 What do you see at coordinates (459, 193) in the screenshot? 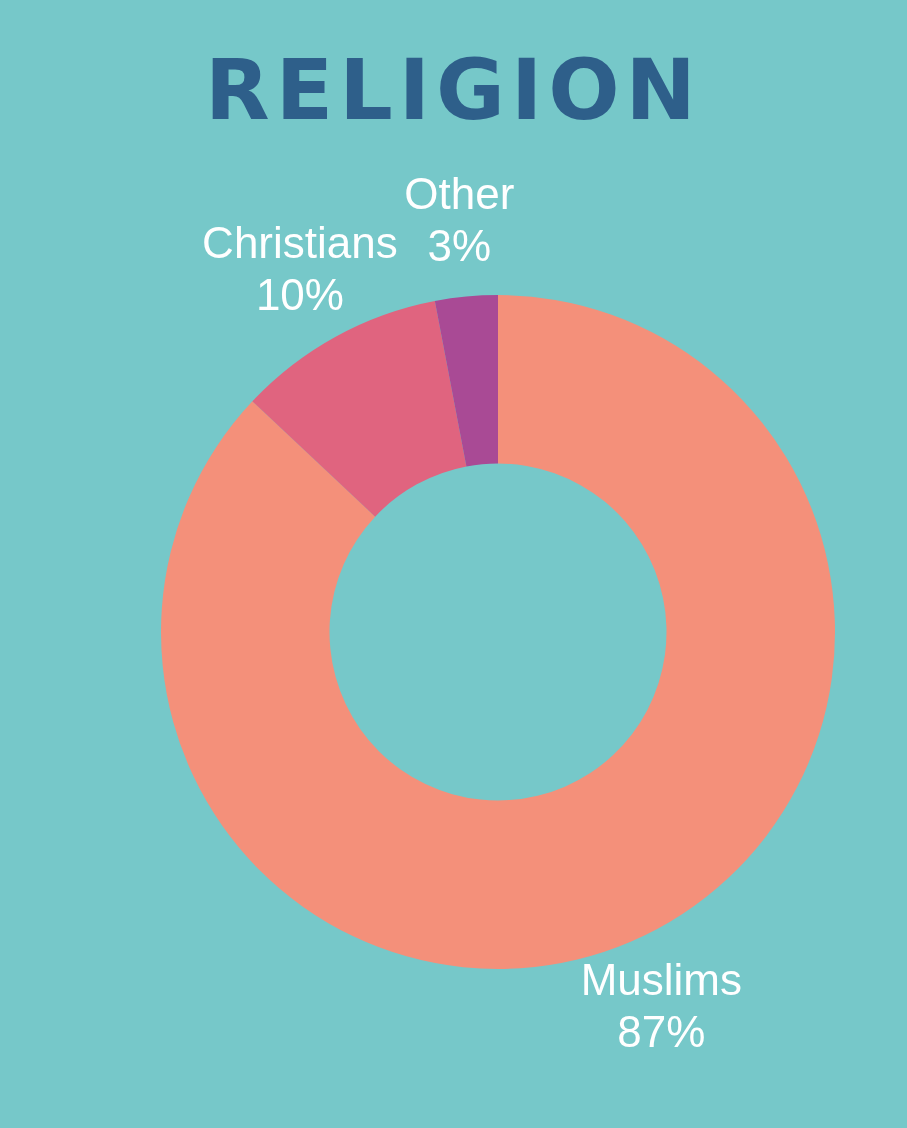
I see `slice-label: Other` at bounding box center [459, 193].